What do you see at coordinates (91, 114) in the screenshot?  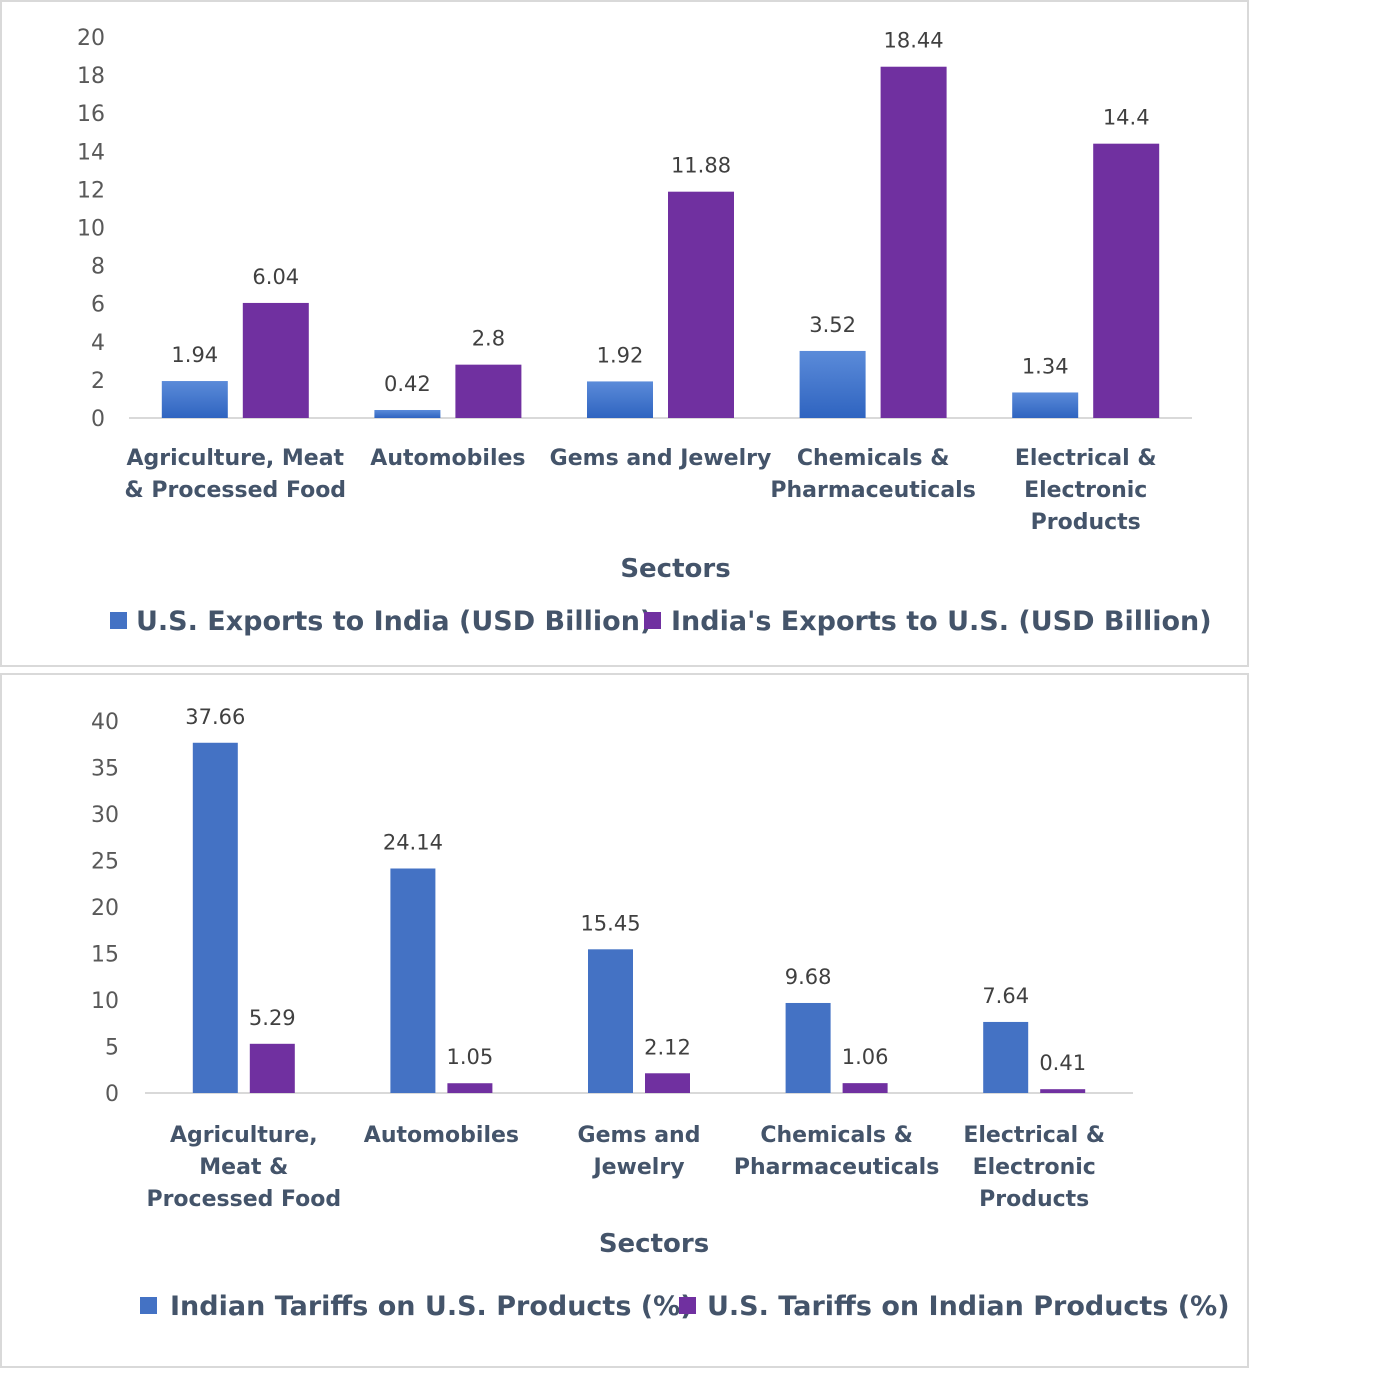 I see `y-tick-label: 16` at bounding box center [91, 114].